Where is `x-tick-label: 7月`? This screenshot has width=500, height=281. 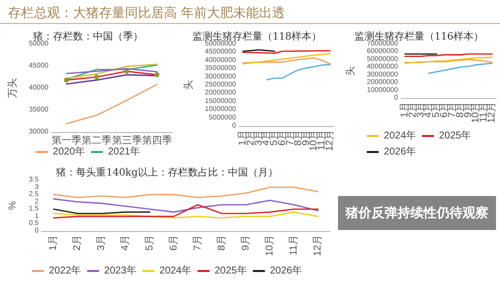
x-tick-label: 7月 is located at coordinates (198, 243).